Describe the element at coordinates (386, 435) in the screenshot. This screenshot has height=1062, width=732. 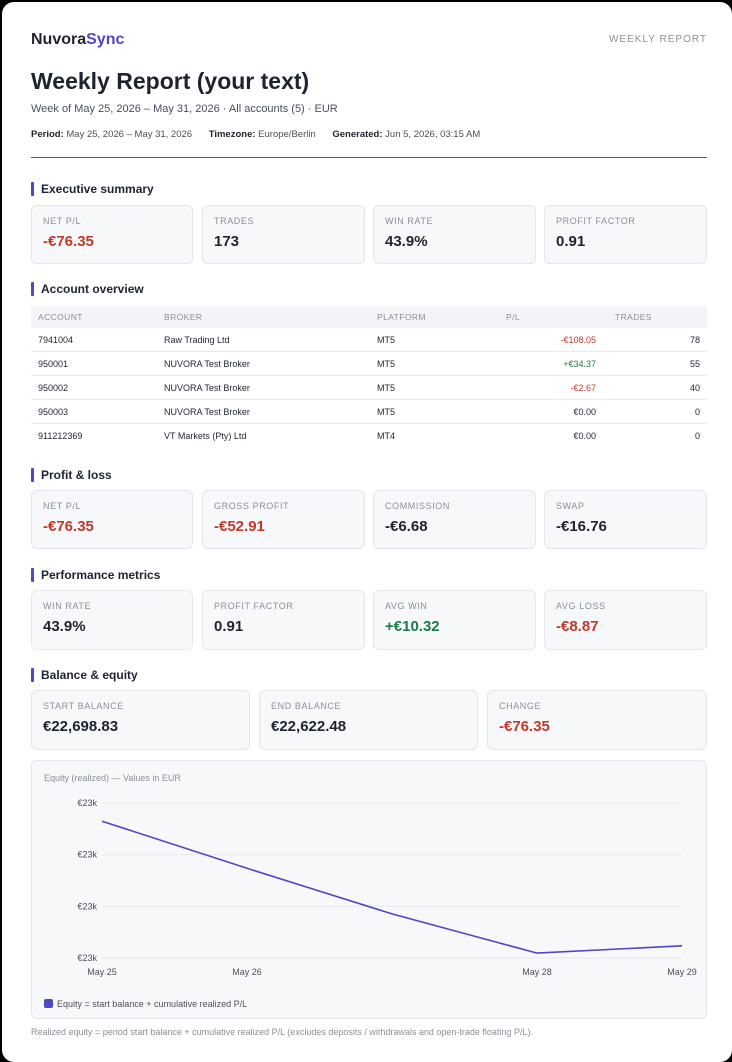
I see `cell-platform: MT4` at that location.